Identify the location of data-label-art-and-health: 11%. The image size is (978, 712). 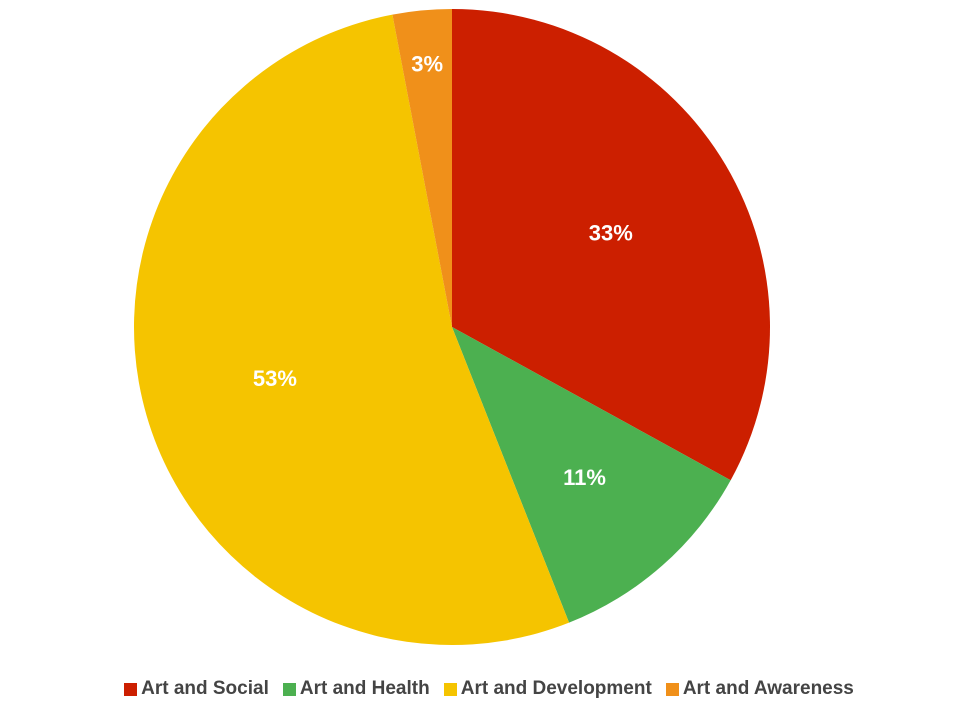
(584, 477).